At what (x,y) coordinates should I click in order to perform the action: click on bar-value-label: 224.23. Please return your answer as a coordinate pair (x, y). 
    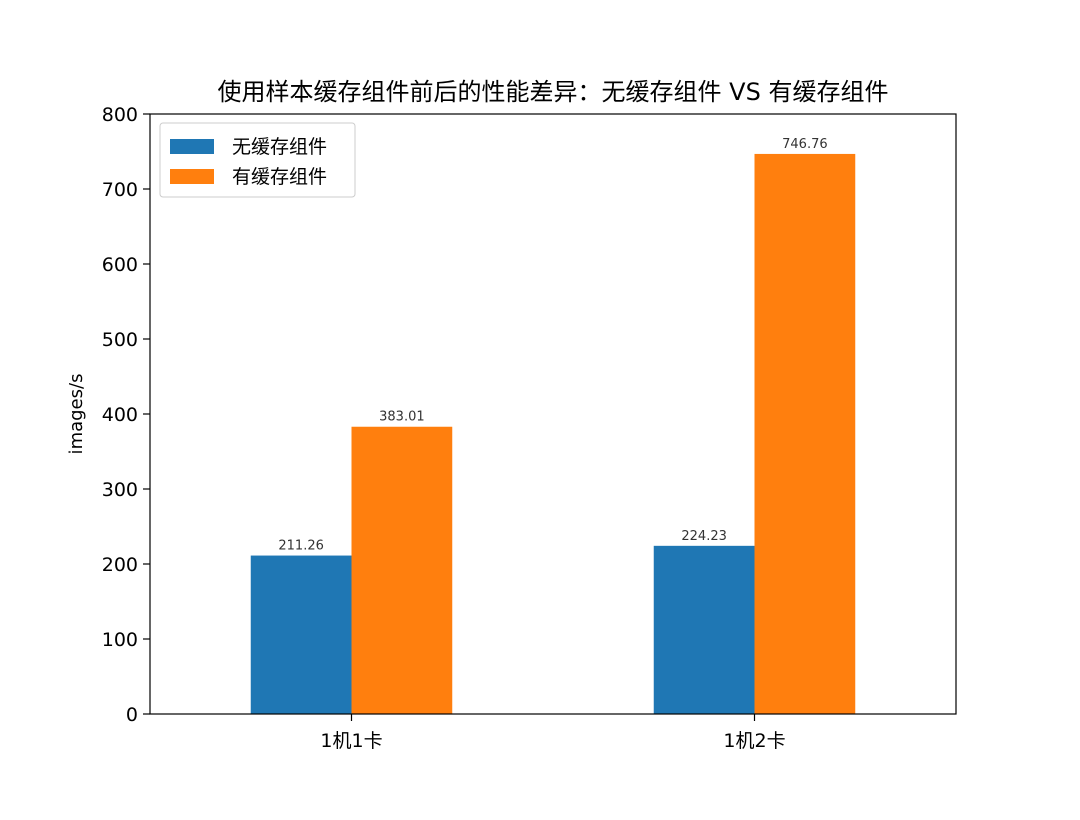
    Looking at the image, I should click on (704, 536).